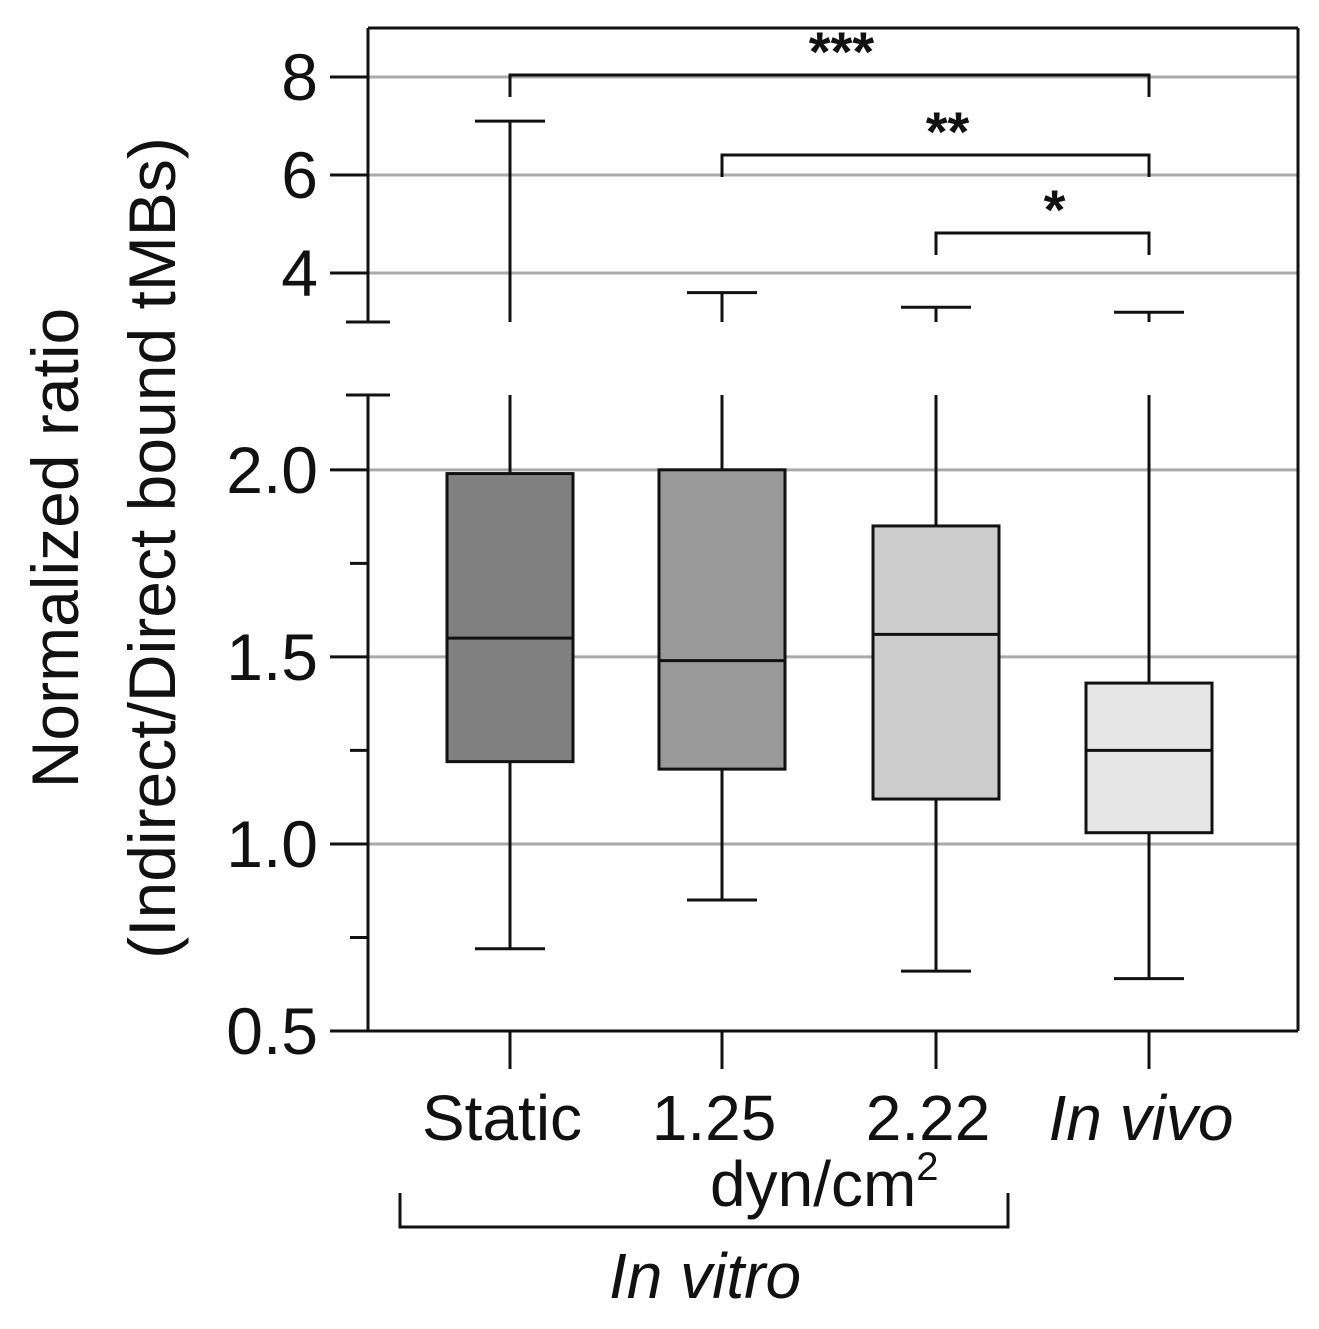  Describe the element at coordinates (299, 77) in the screenshot. I see `y-tick-label-8: 8` at that location.